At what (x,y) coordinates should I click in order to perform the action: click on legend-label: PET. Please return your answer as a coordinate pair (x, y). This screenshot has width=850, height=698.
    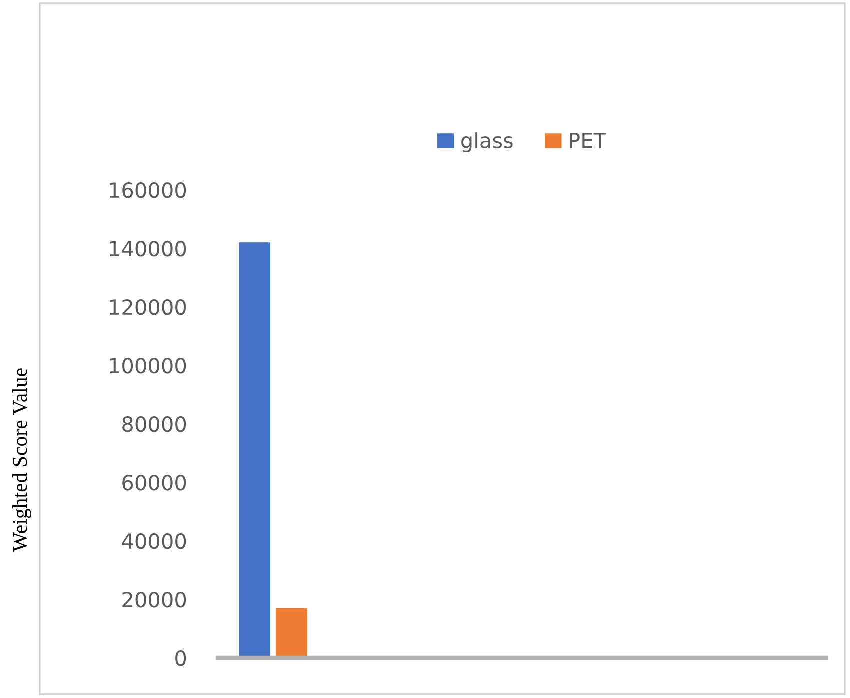
    Looking at the image, I should click on (588, 140).